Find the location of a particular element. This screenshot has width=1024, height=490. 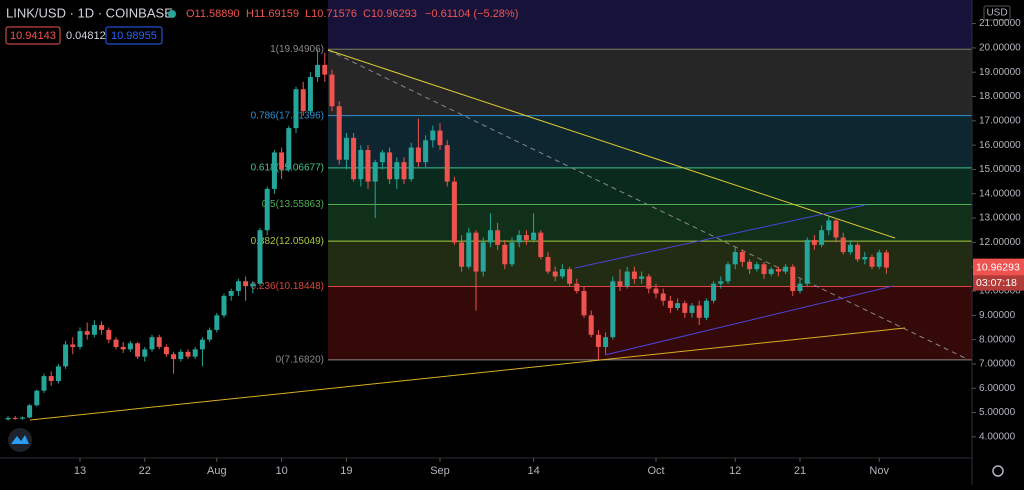

ohlc-value: O11.58890 is located at coordinates (213, 14).